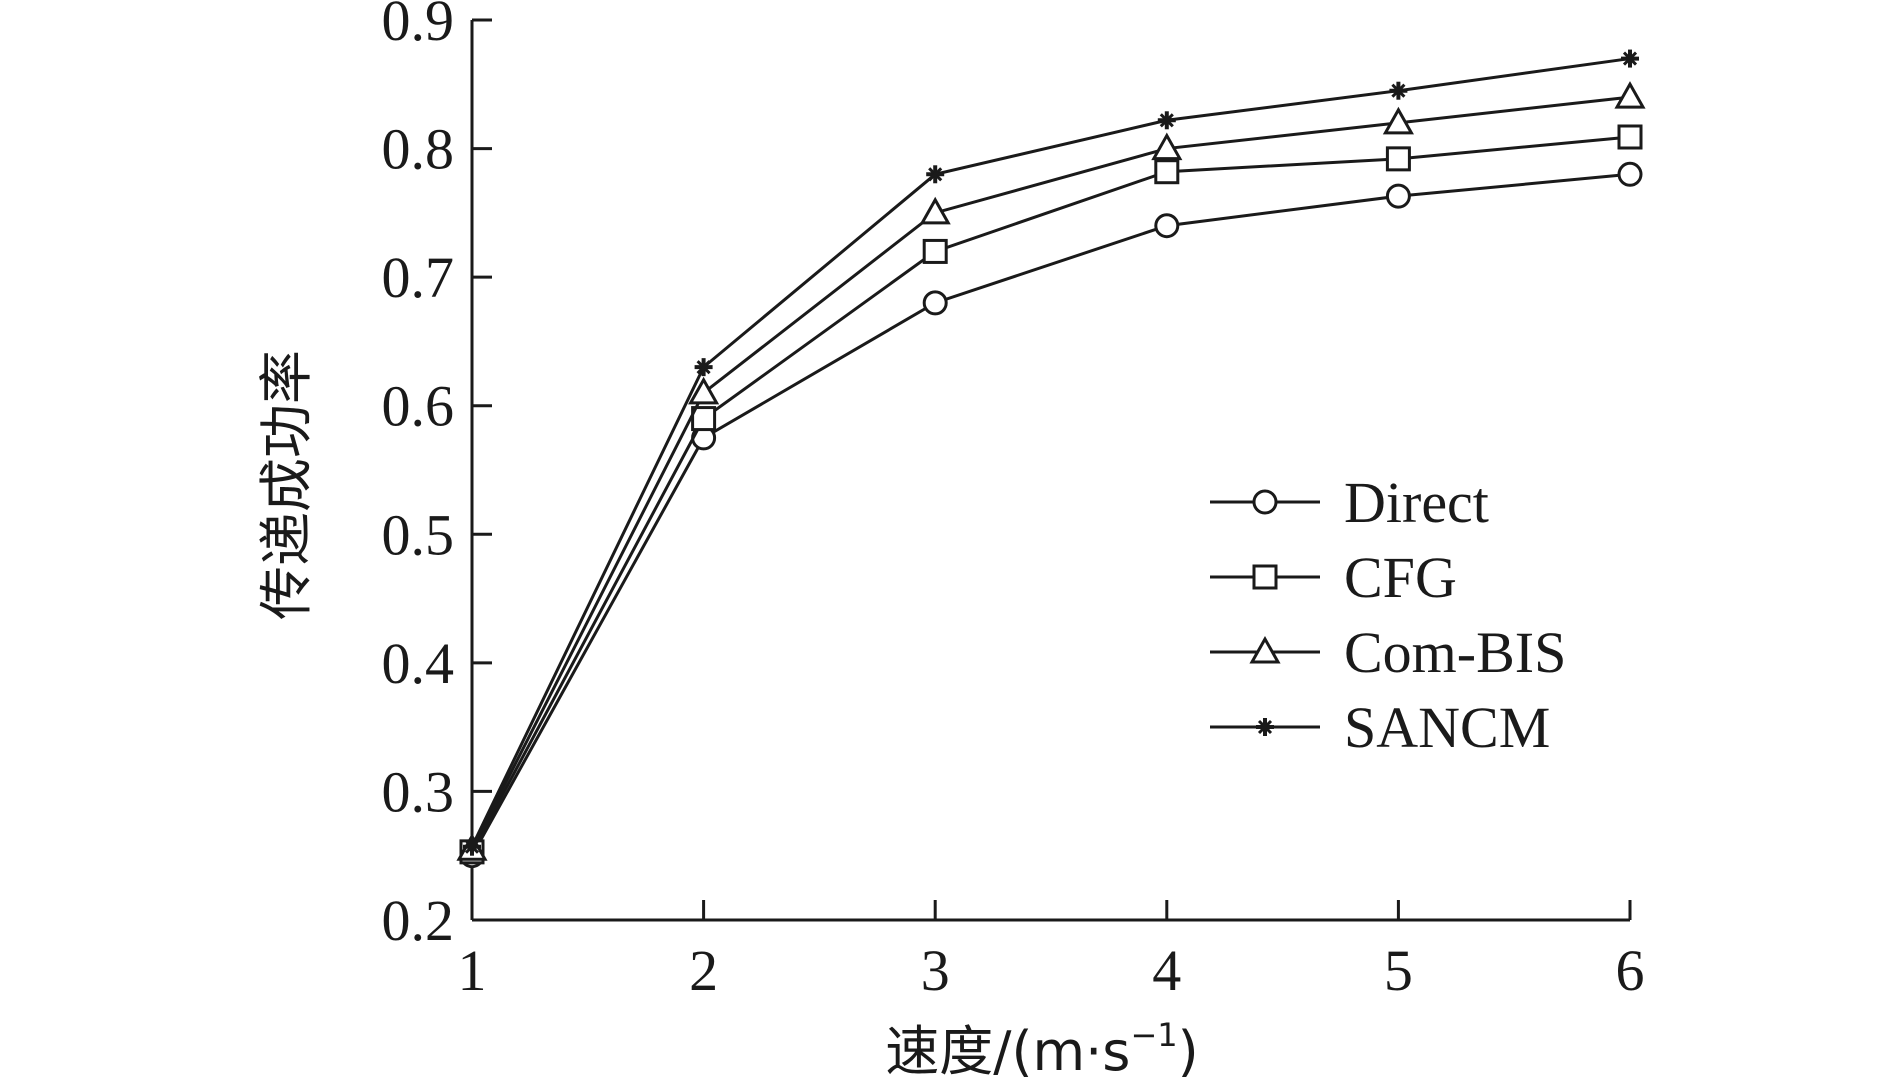  I want to click on legend-item-direct: Direct, so click(1349, 502).